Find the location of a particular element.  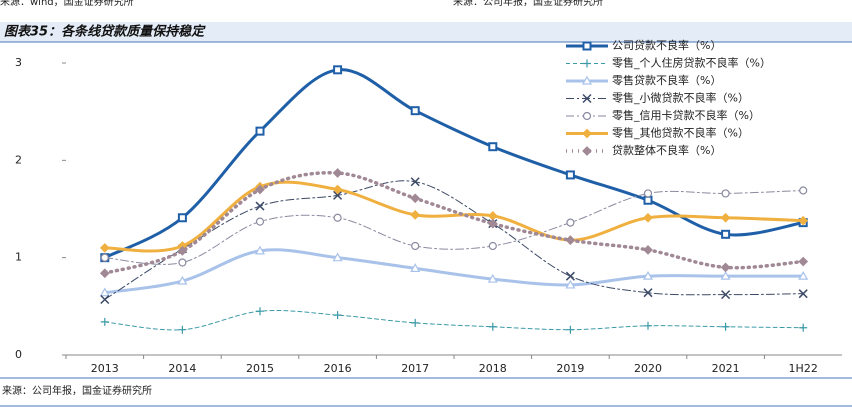

legend-label: 零售_小微贷款不良率（%） is located at coordinates (680, 98).